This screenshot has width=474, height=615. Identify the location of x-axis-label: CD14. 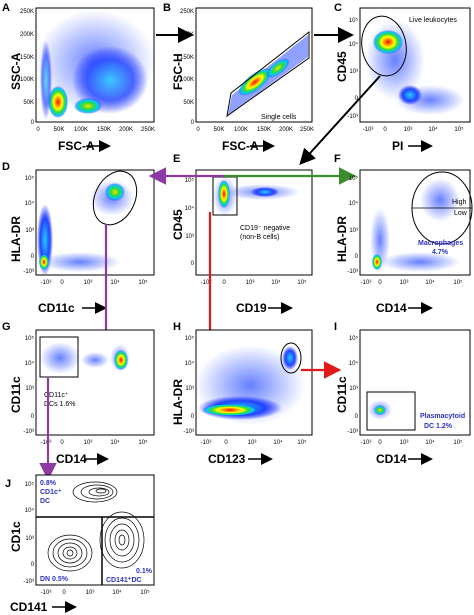
(391, 459).